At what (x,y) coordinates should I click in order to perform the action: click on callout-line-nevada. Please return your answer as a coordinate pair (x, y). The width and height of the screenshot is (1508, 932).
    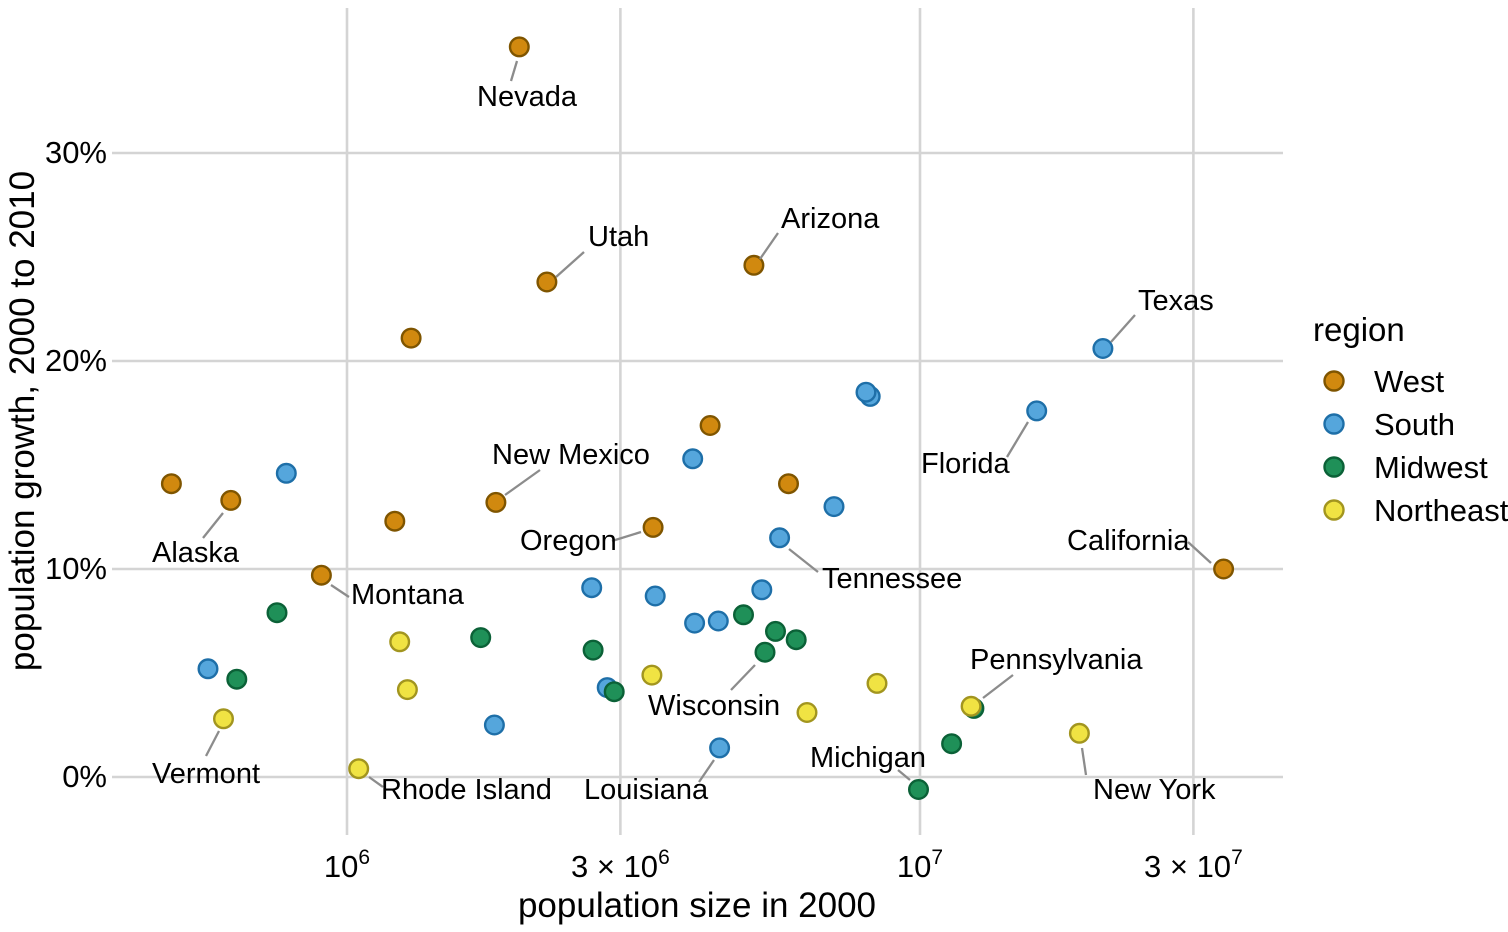
    Looking at the image, I should click on (514, 71).